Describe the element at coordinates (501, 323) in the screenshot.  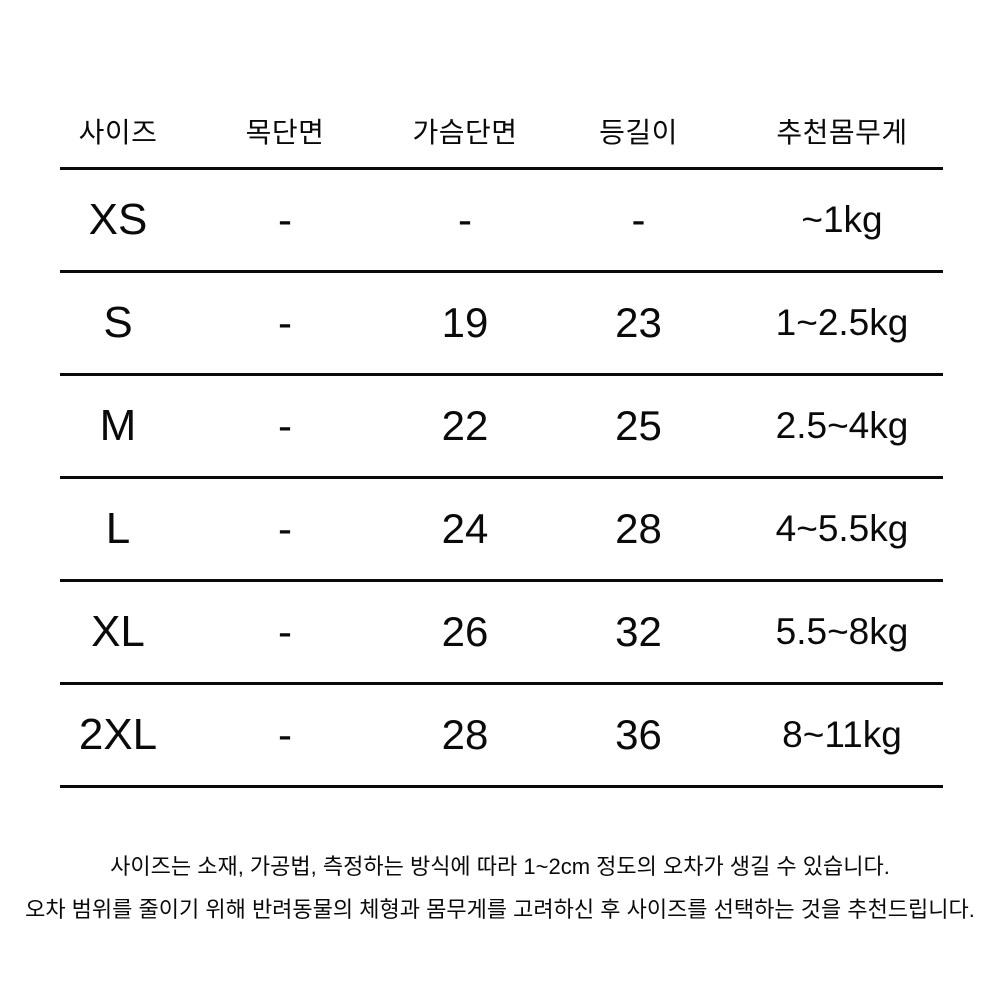
I see `table-row-s: S - 19 23 1~2.5kg` at that location.